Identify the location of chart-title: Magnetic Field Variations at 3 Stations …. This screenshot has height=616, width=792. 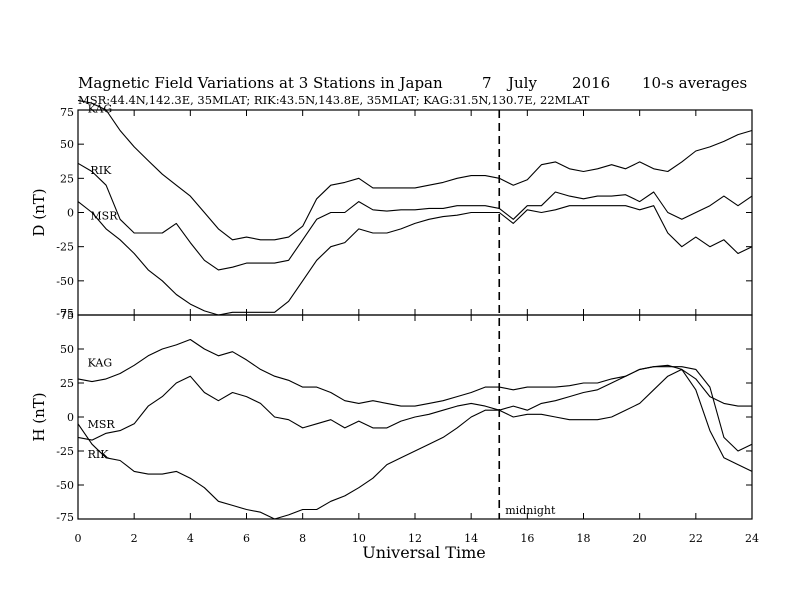
(260, 83).